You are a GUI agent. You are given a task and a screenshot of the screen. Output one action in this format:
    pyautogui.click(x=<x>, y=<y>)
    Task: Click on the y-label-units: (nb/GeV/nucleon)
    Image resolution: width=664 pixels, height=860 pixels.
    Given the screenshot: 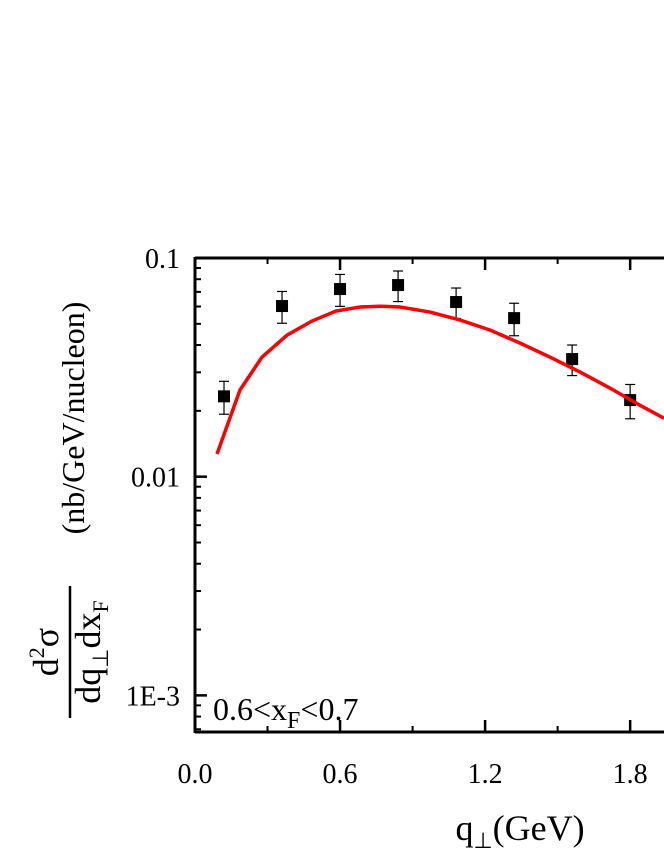 What is the action you would take?
    pyautogui.click(x=73, y=418)
    